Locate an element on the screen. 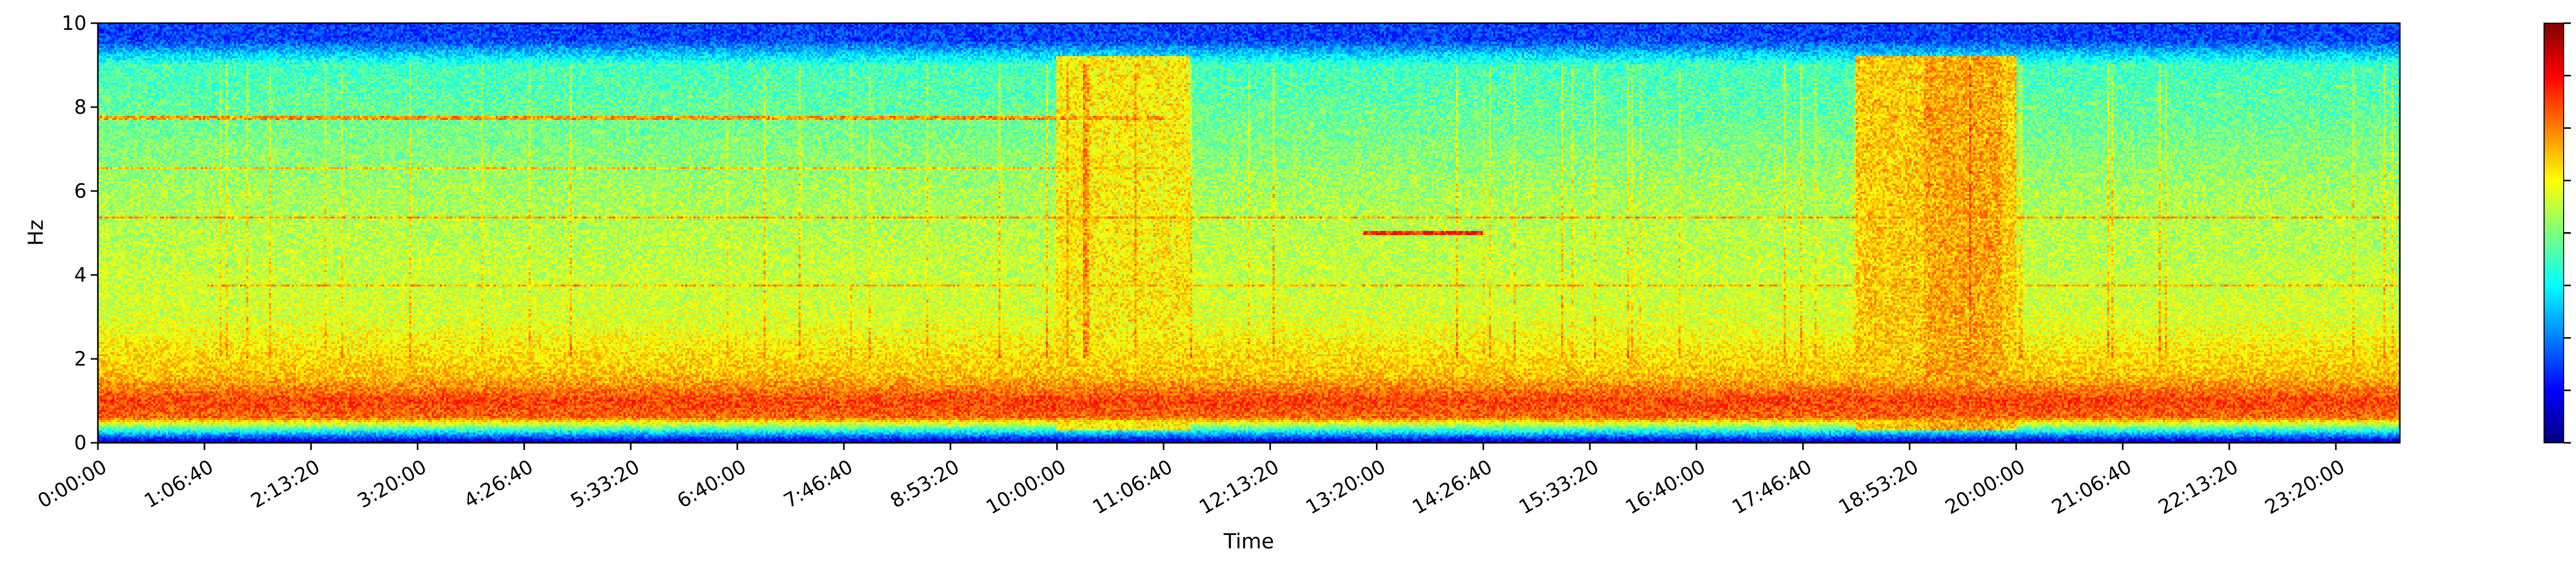 Image resolution: width=2576 pixels, height=571 pixels. x-tick-label: 20:00:00 is located at coordinates (1985, 486).